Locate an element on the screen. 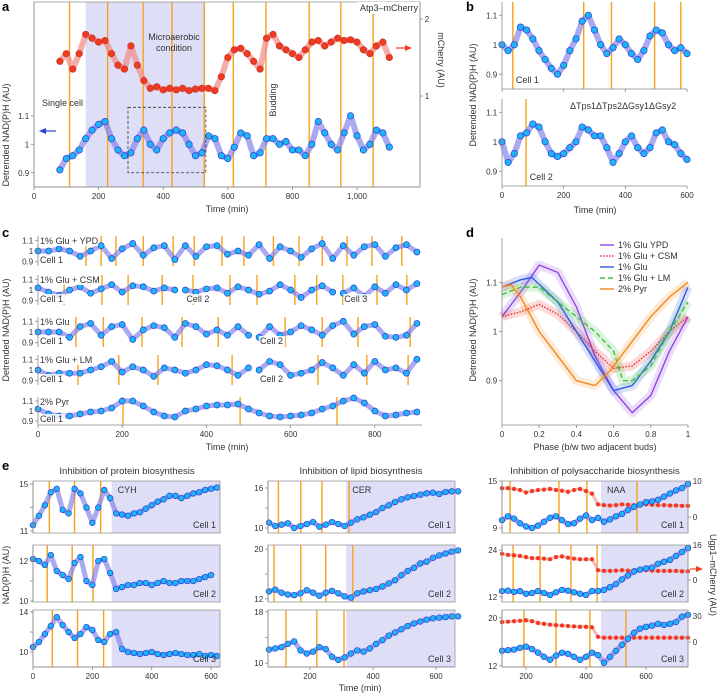 The width and height of the screenshot is (719, 696). d-x-tick-label: 0.8 is located at coordinates (651, 434).